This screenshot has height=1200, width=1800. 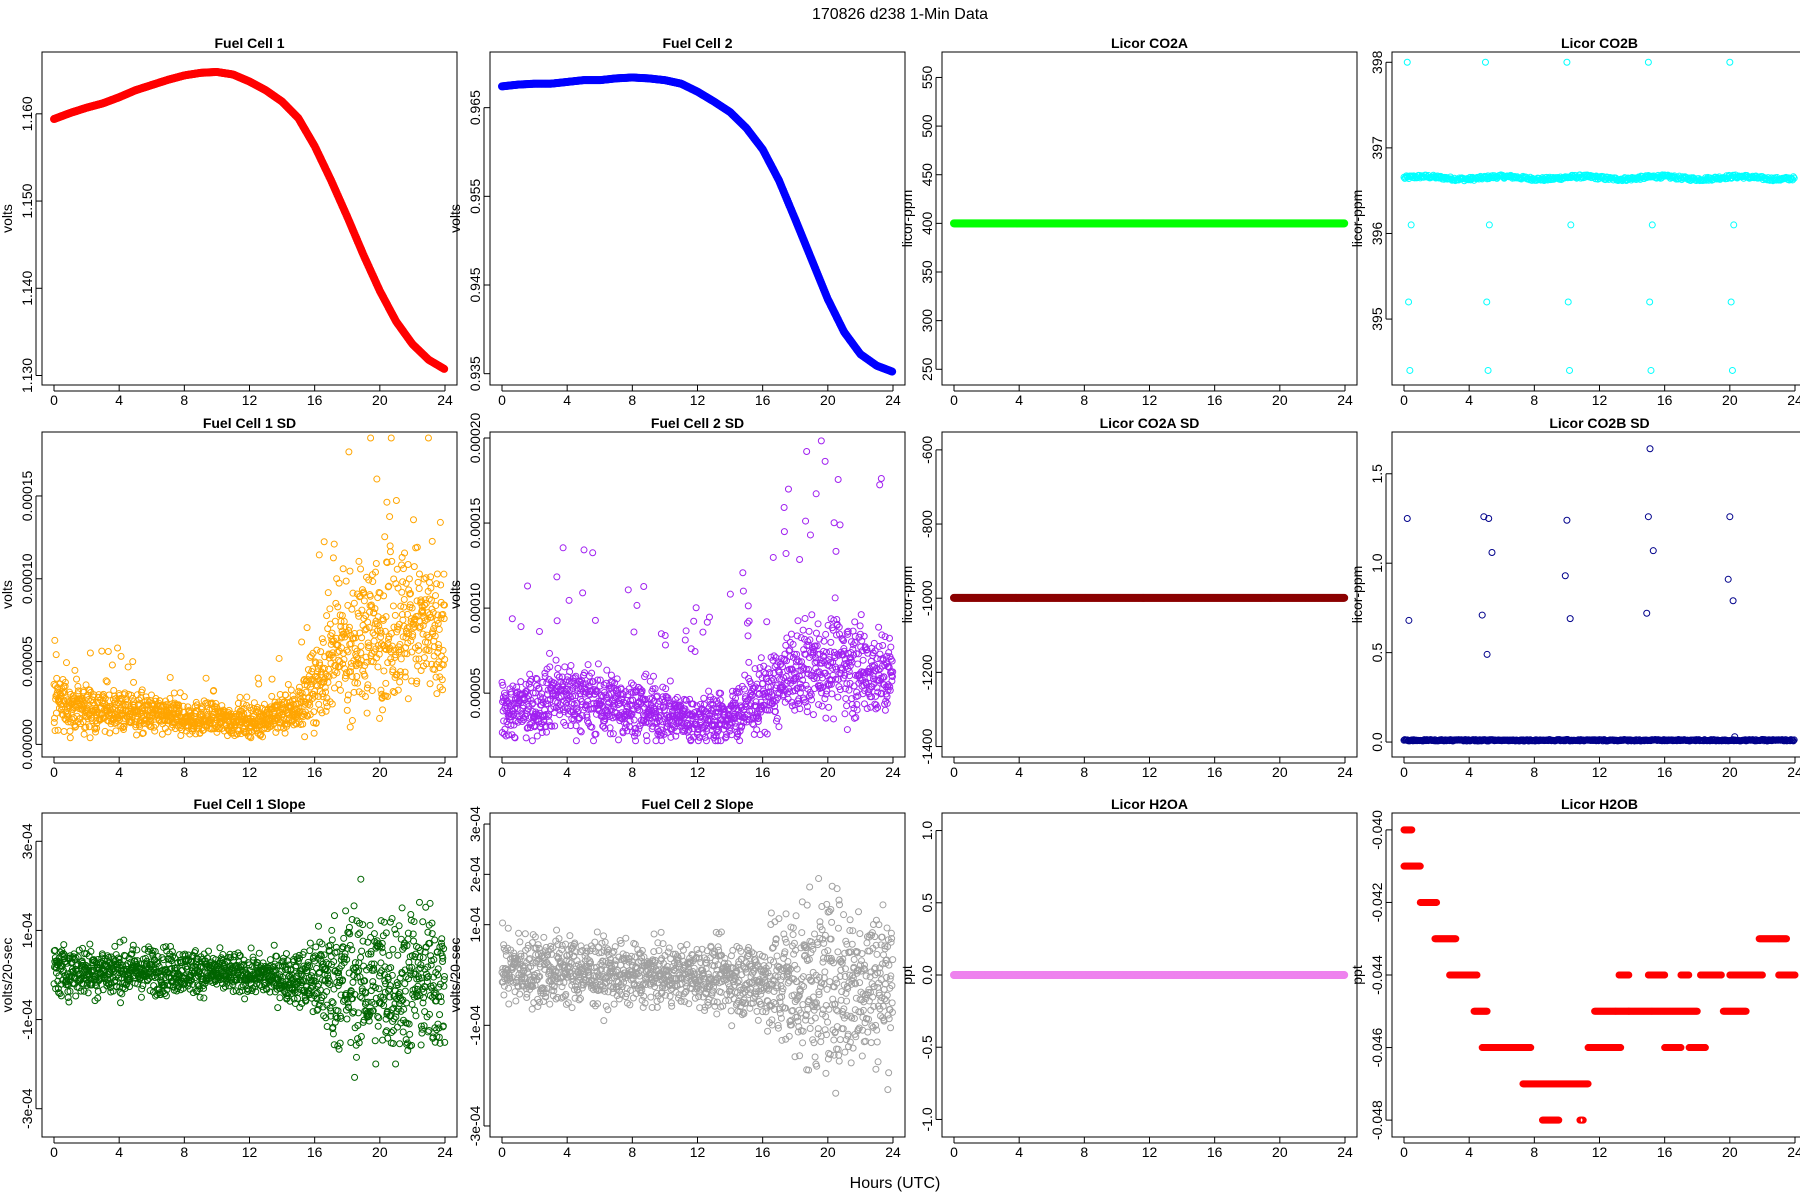 I want to click on x-tick-label: 8, so click(x=632, y=400).